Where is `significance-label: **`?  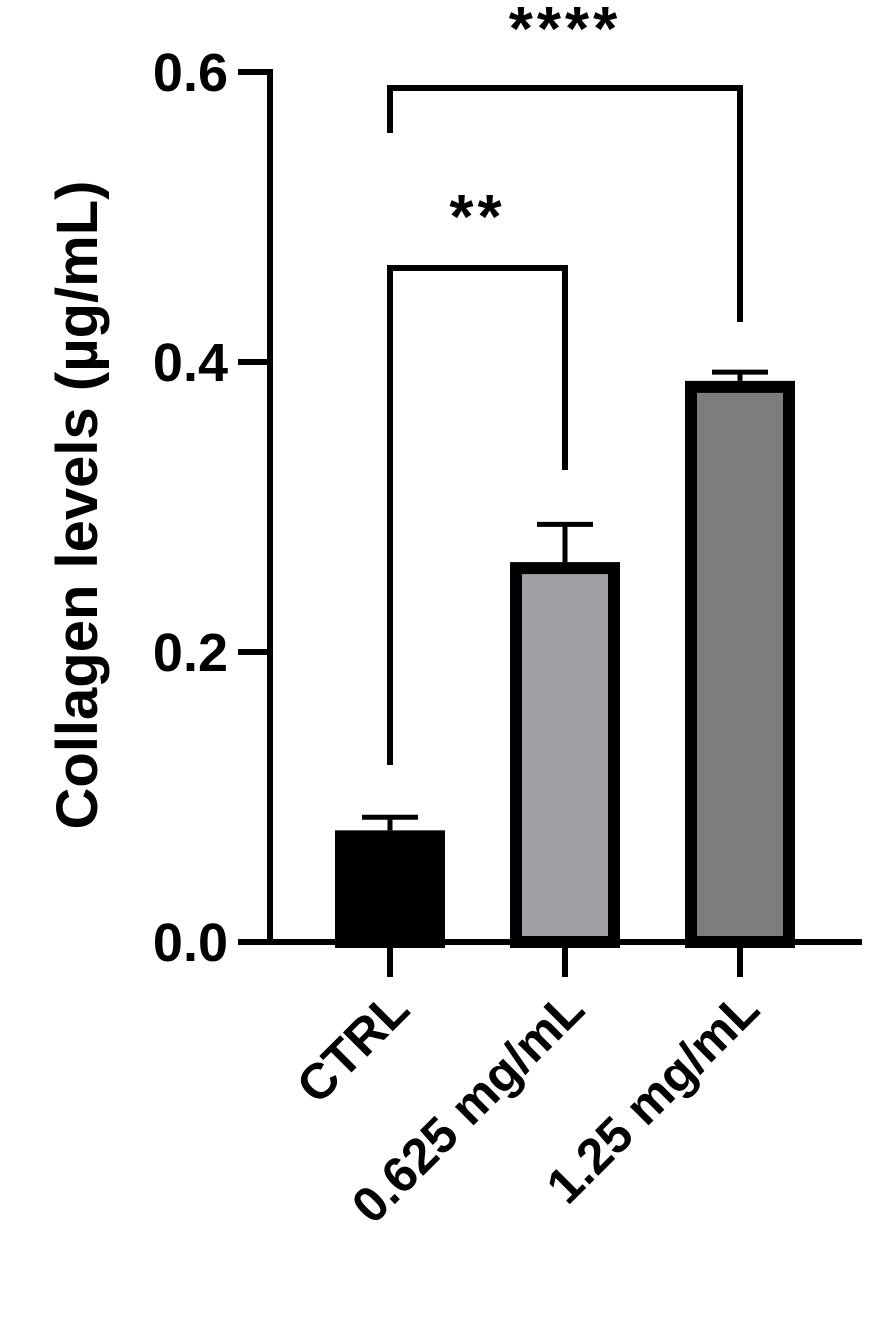
significance-label: ** is located at coordinates (477, 217).